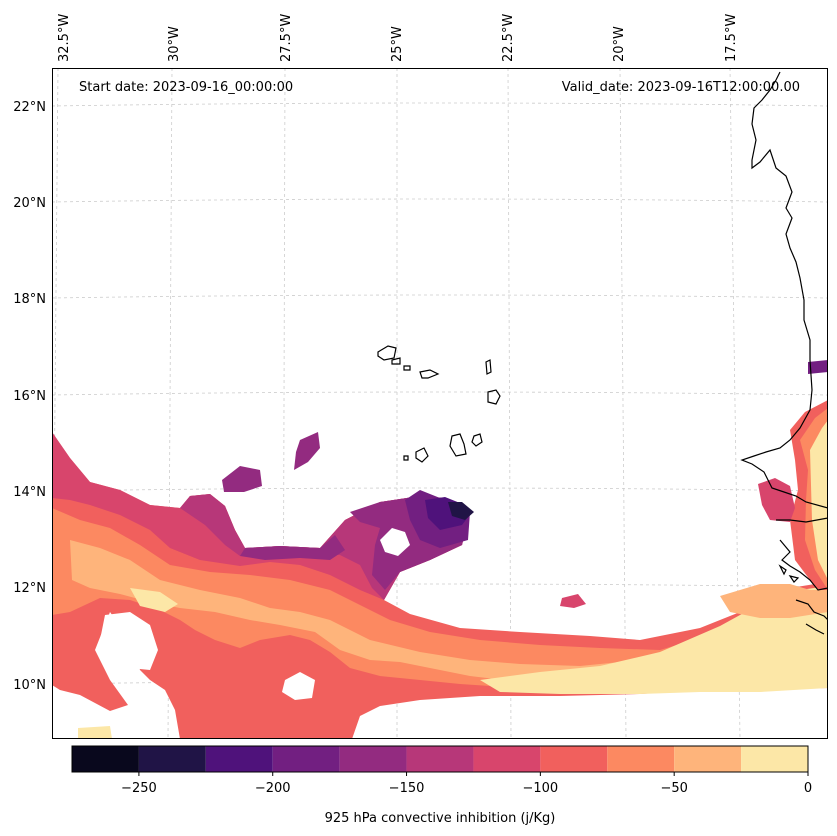 The image size is (837, 836). I want to click on lat-label: 22°N, so click(29, 107).